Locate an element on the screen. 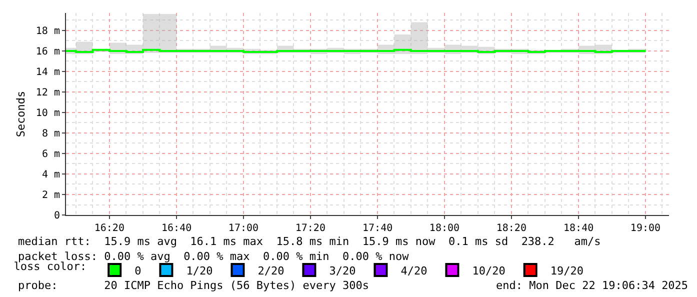 This screenshot has width=697, height=297. y-tick-label: 8 m is located at coordinates (51, 134).